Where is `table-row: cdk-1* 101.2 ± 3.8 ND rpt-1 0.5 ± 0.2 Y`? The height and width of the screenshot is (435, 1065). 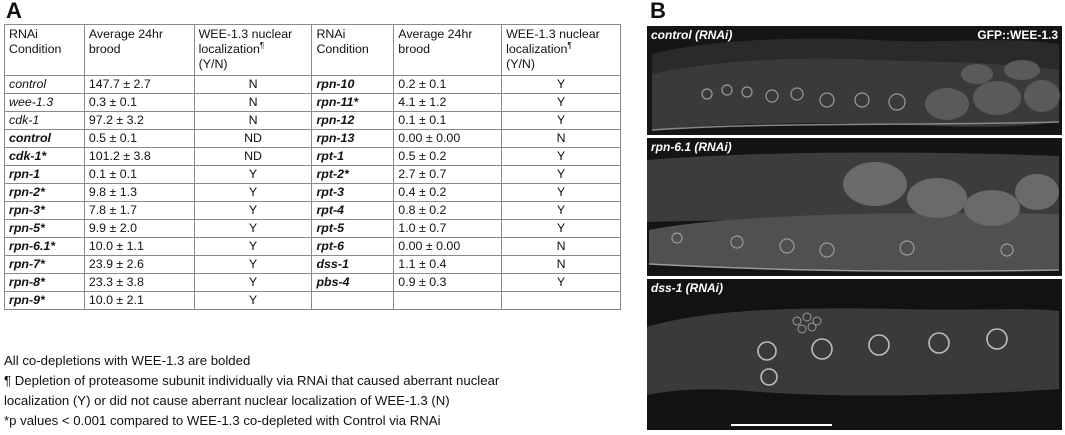
table-row: cdk-1* 101.2 ± 3.8 ND rpt-1 0.5 ± 0.2 Y is located at coordinates (312, 156).